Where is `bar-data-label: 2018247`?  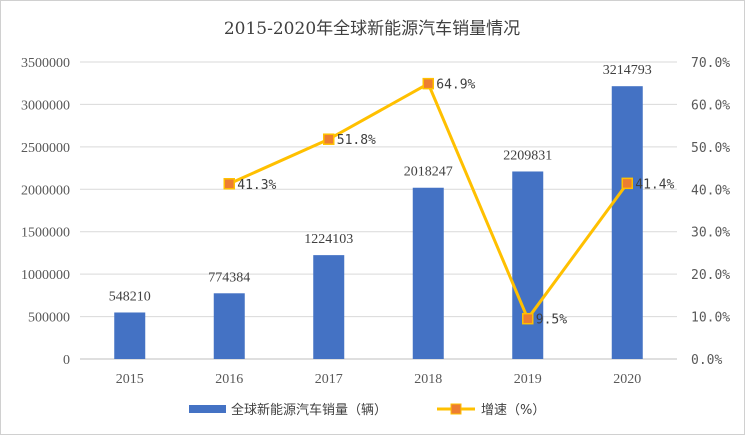 bar-data-label: 2018247 is located at coordinates (428, 172).